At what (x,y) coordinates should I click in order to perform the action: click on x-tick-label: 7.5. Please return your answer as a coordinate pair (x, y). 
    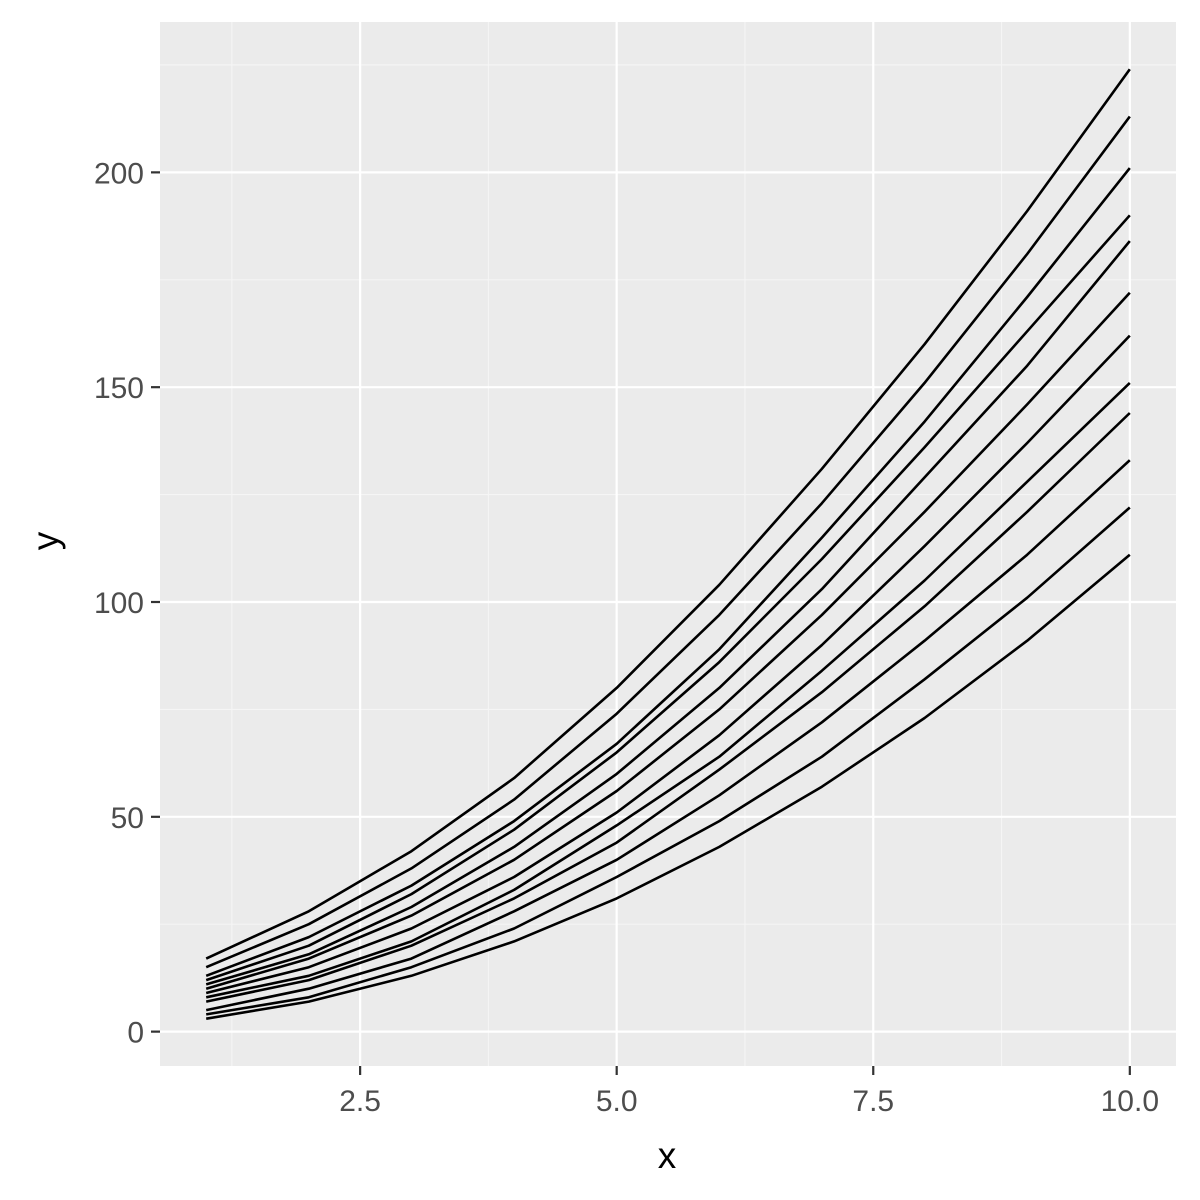
    Looking at the image, I should click on (873, 1101).